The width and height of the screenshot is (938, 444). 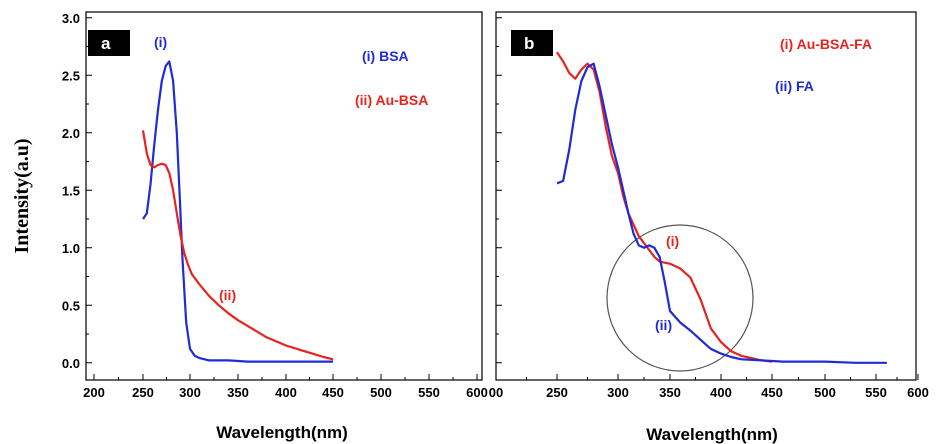 I want to click on y-tick-label: 0.0, so click(x=71, y=363).